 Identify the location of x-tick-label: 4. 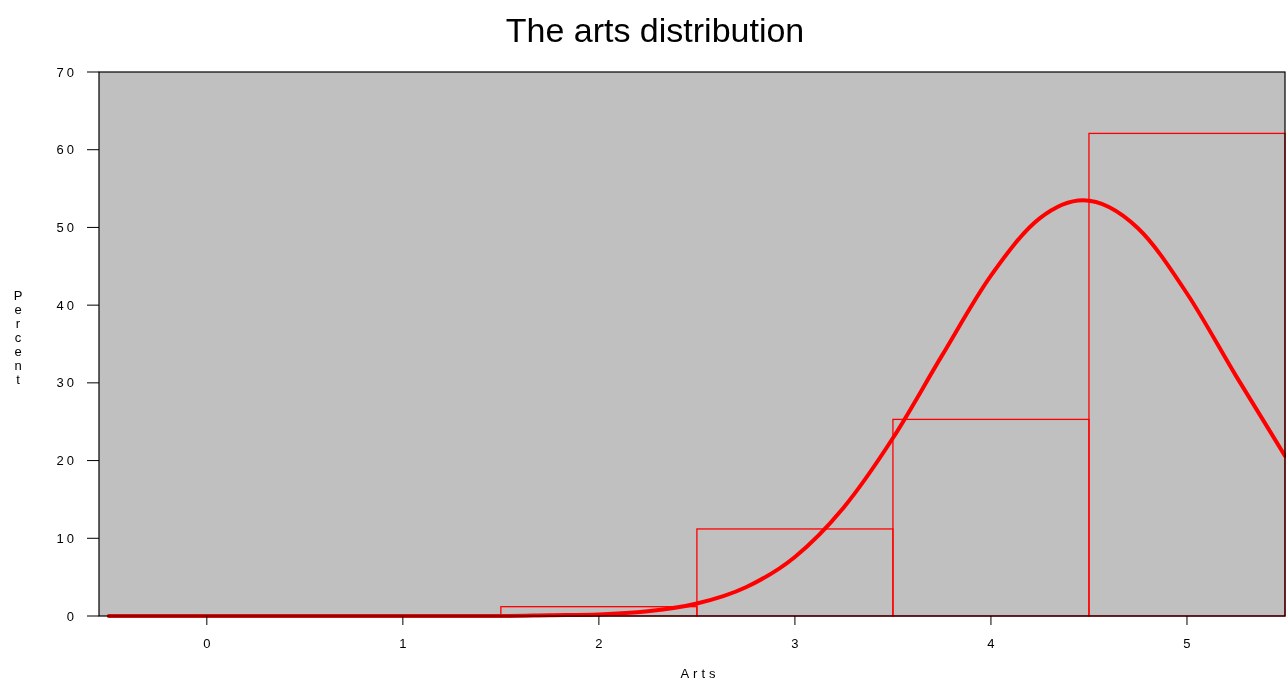
(991, 643).